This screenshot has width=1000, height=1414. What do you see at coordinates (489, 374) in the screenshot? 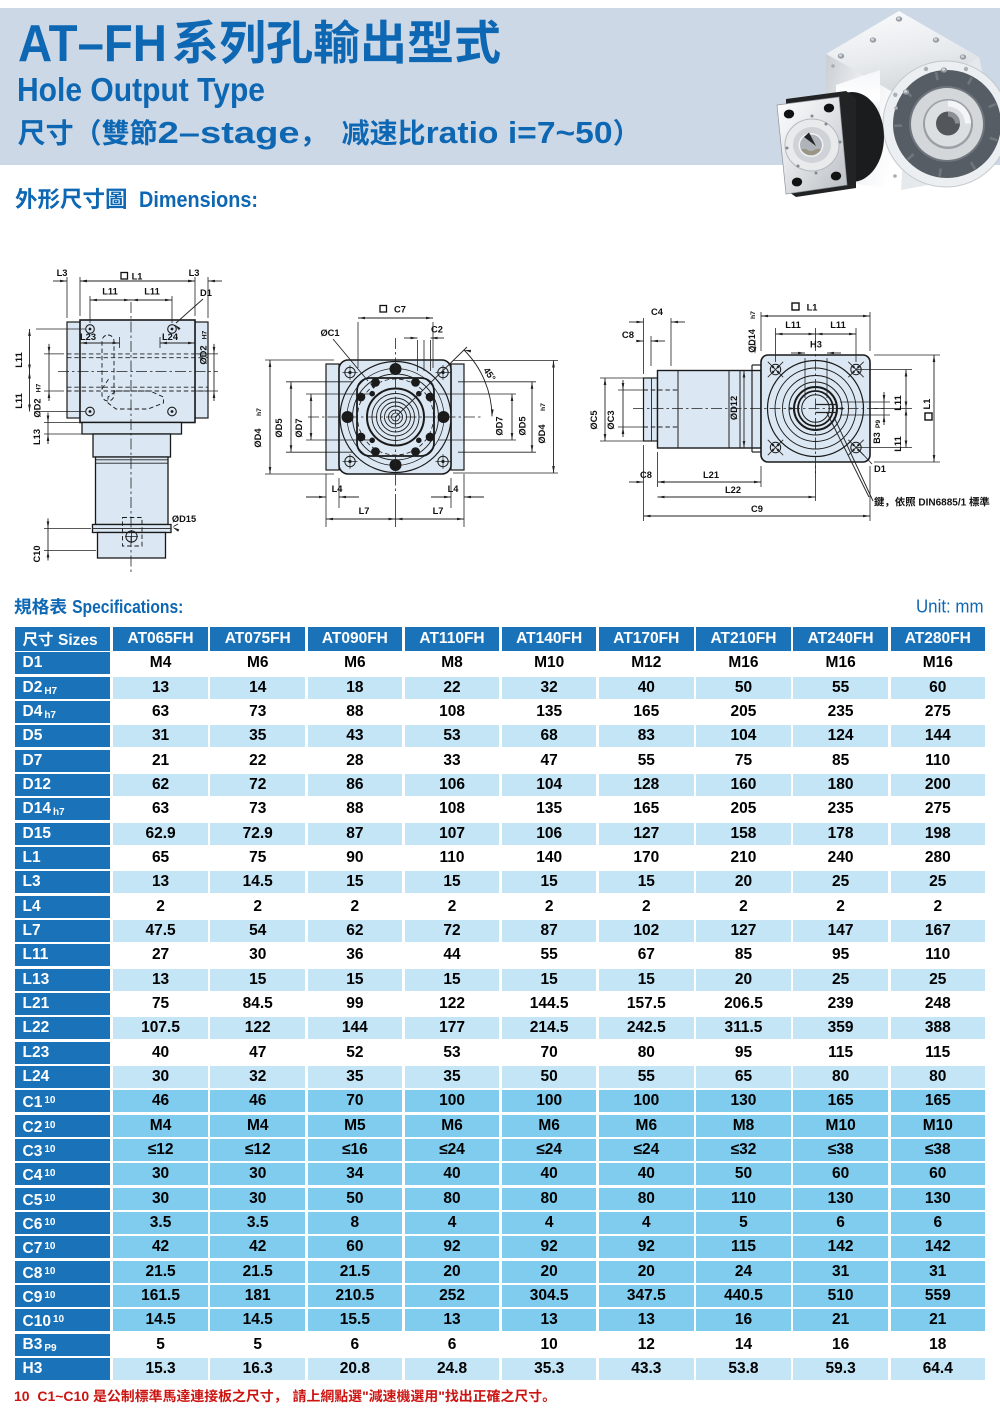
I see `svg-text: 45°` at bounding box center [489, 374].